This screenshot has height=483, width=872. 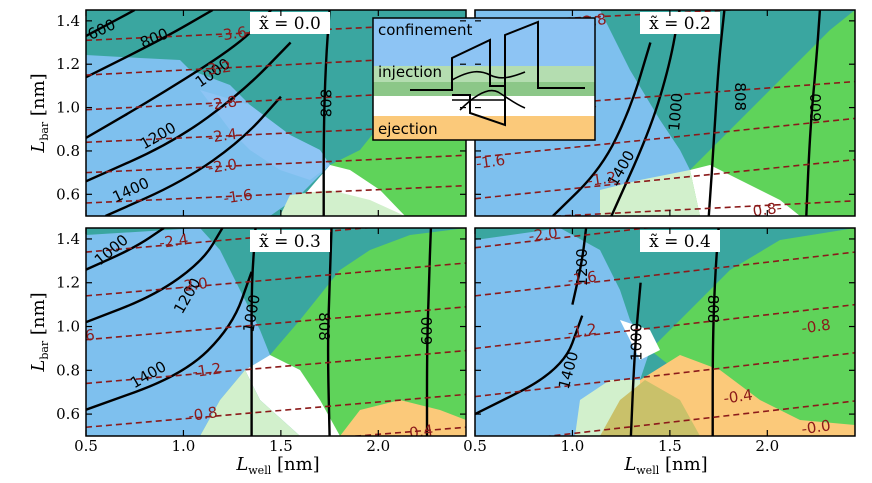 What do you see at coordinates (421, 431) in the screenshot?
I see `dashed-contour-label: 0.4` at bounding box center [421, 431].